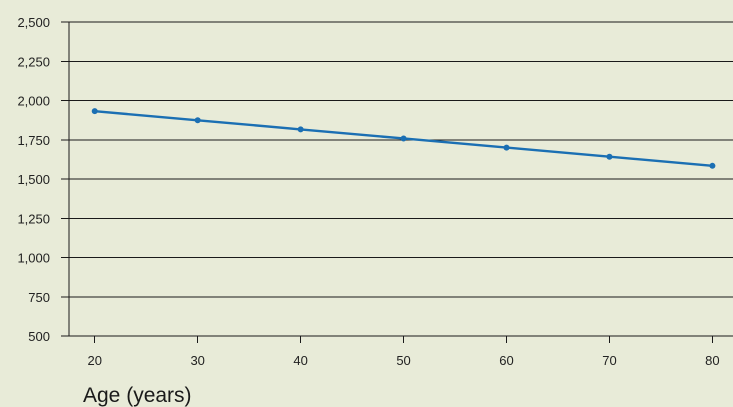  What do you see at coordinates (95, 360) in the screenshot?
I see `x-tick-label: 20` at bounding box center [95, 360].